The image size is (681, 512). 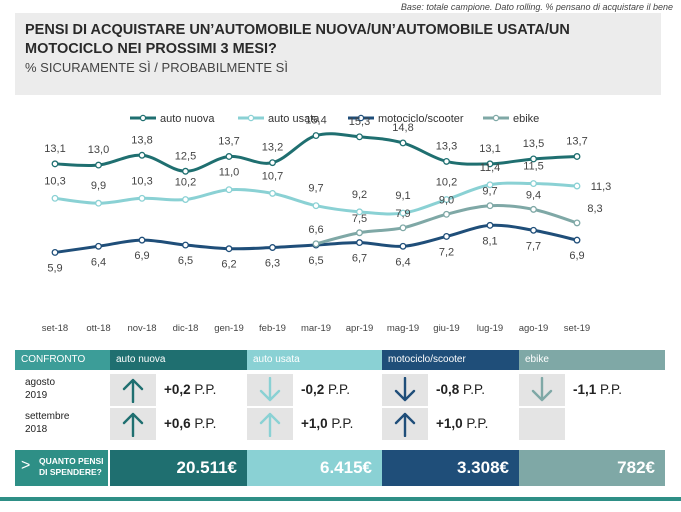 I want to click on arrow-cell, so click(x=542, y=424).